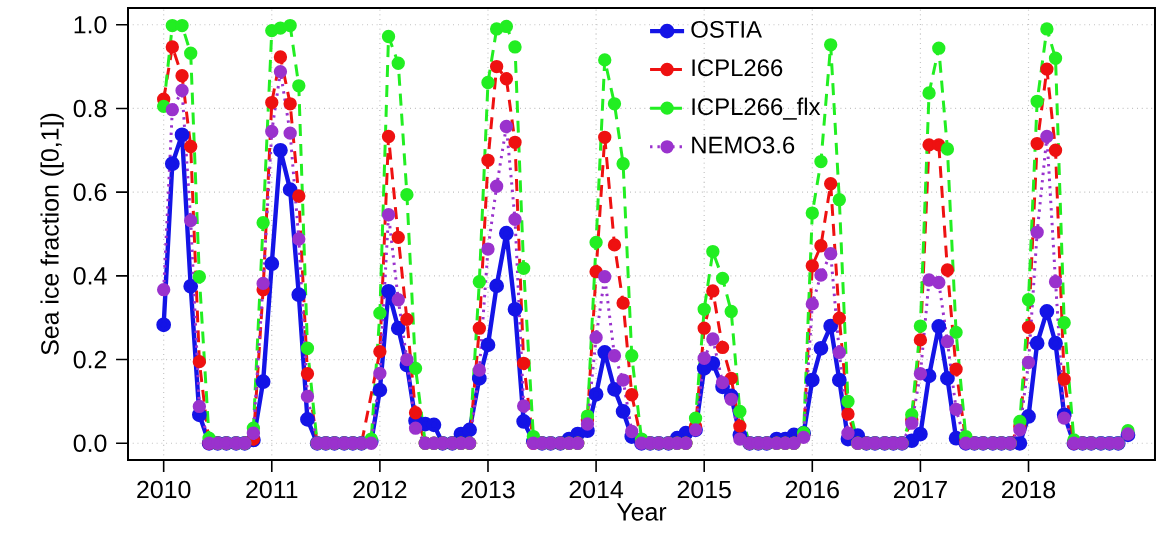  What do you see at coordinates (90, 443) in the screenshot?
I see `y-tick-label: 0.0` at bounding box center [90, 443].